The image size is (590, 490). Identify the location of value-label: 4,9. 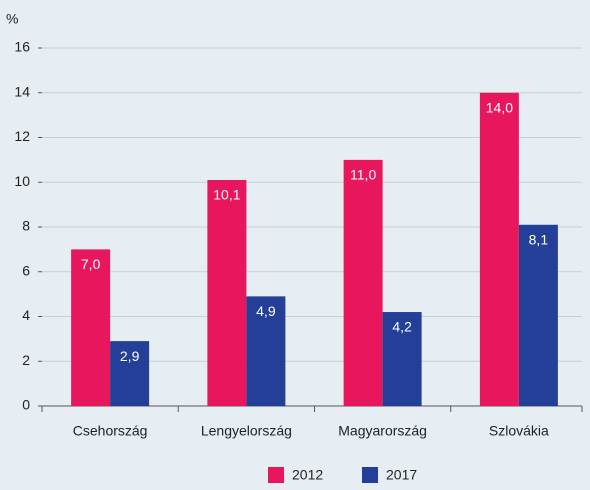
(266, 311).